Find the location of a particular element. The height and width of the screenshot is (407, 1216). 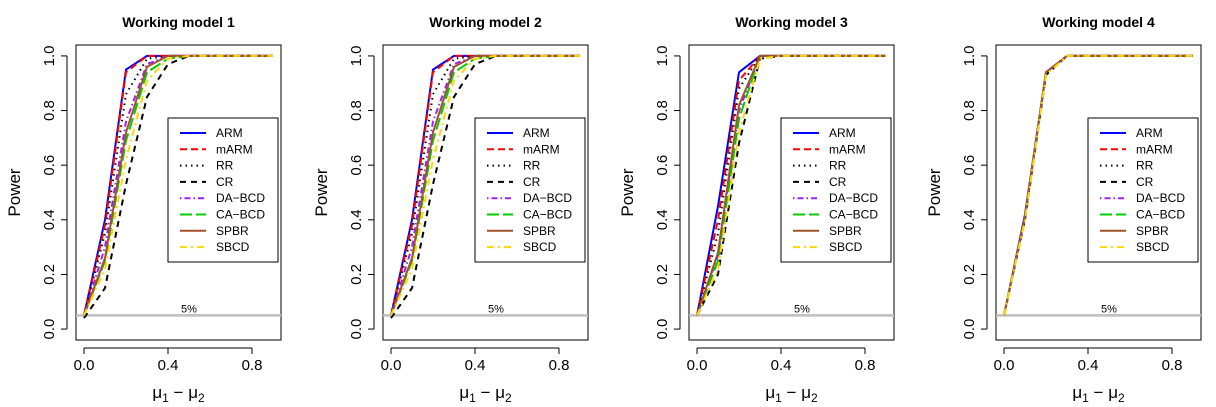

panel-title: Working model 2 is located at coordinates (485, 22).